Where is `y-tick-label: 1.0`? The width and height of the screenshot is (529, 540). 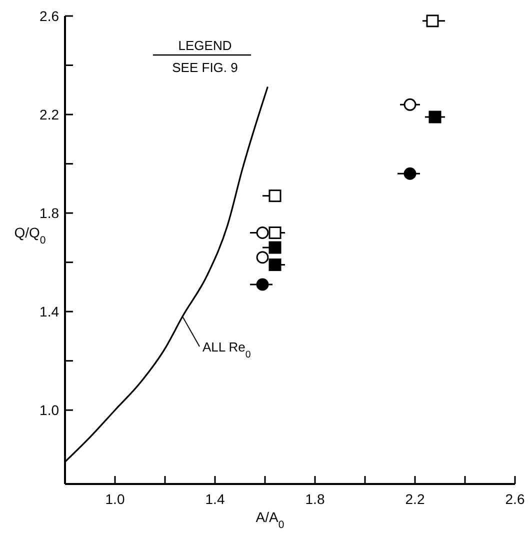 y-tick-label: 1.0 is located at coordinates (50, 410).